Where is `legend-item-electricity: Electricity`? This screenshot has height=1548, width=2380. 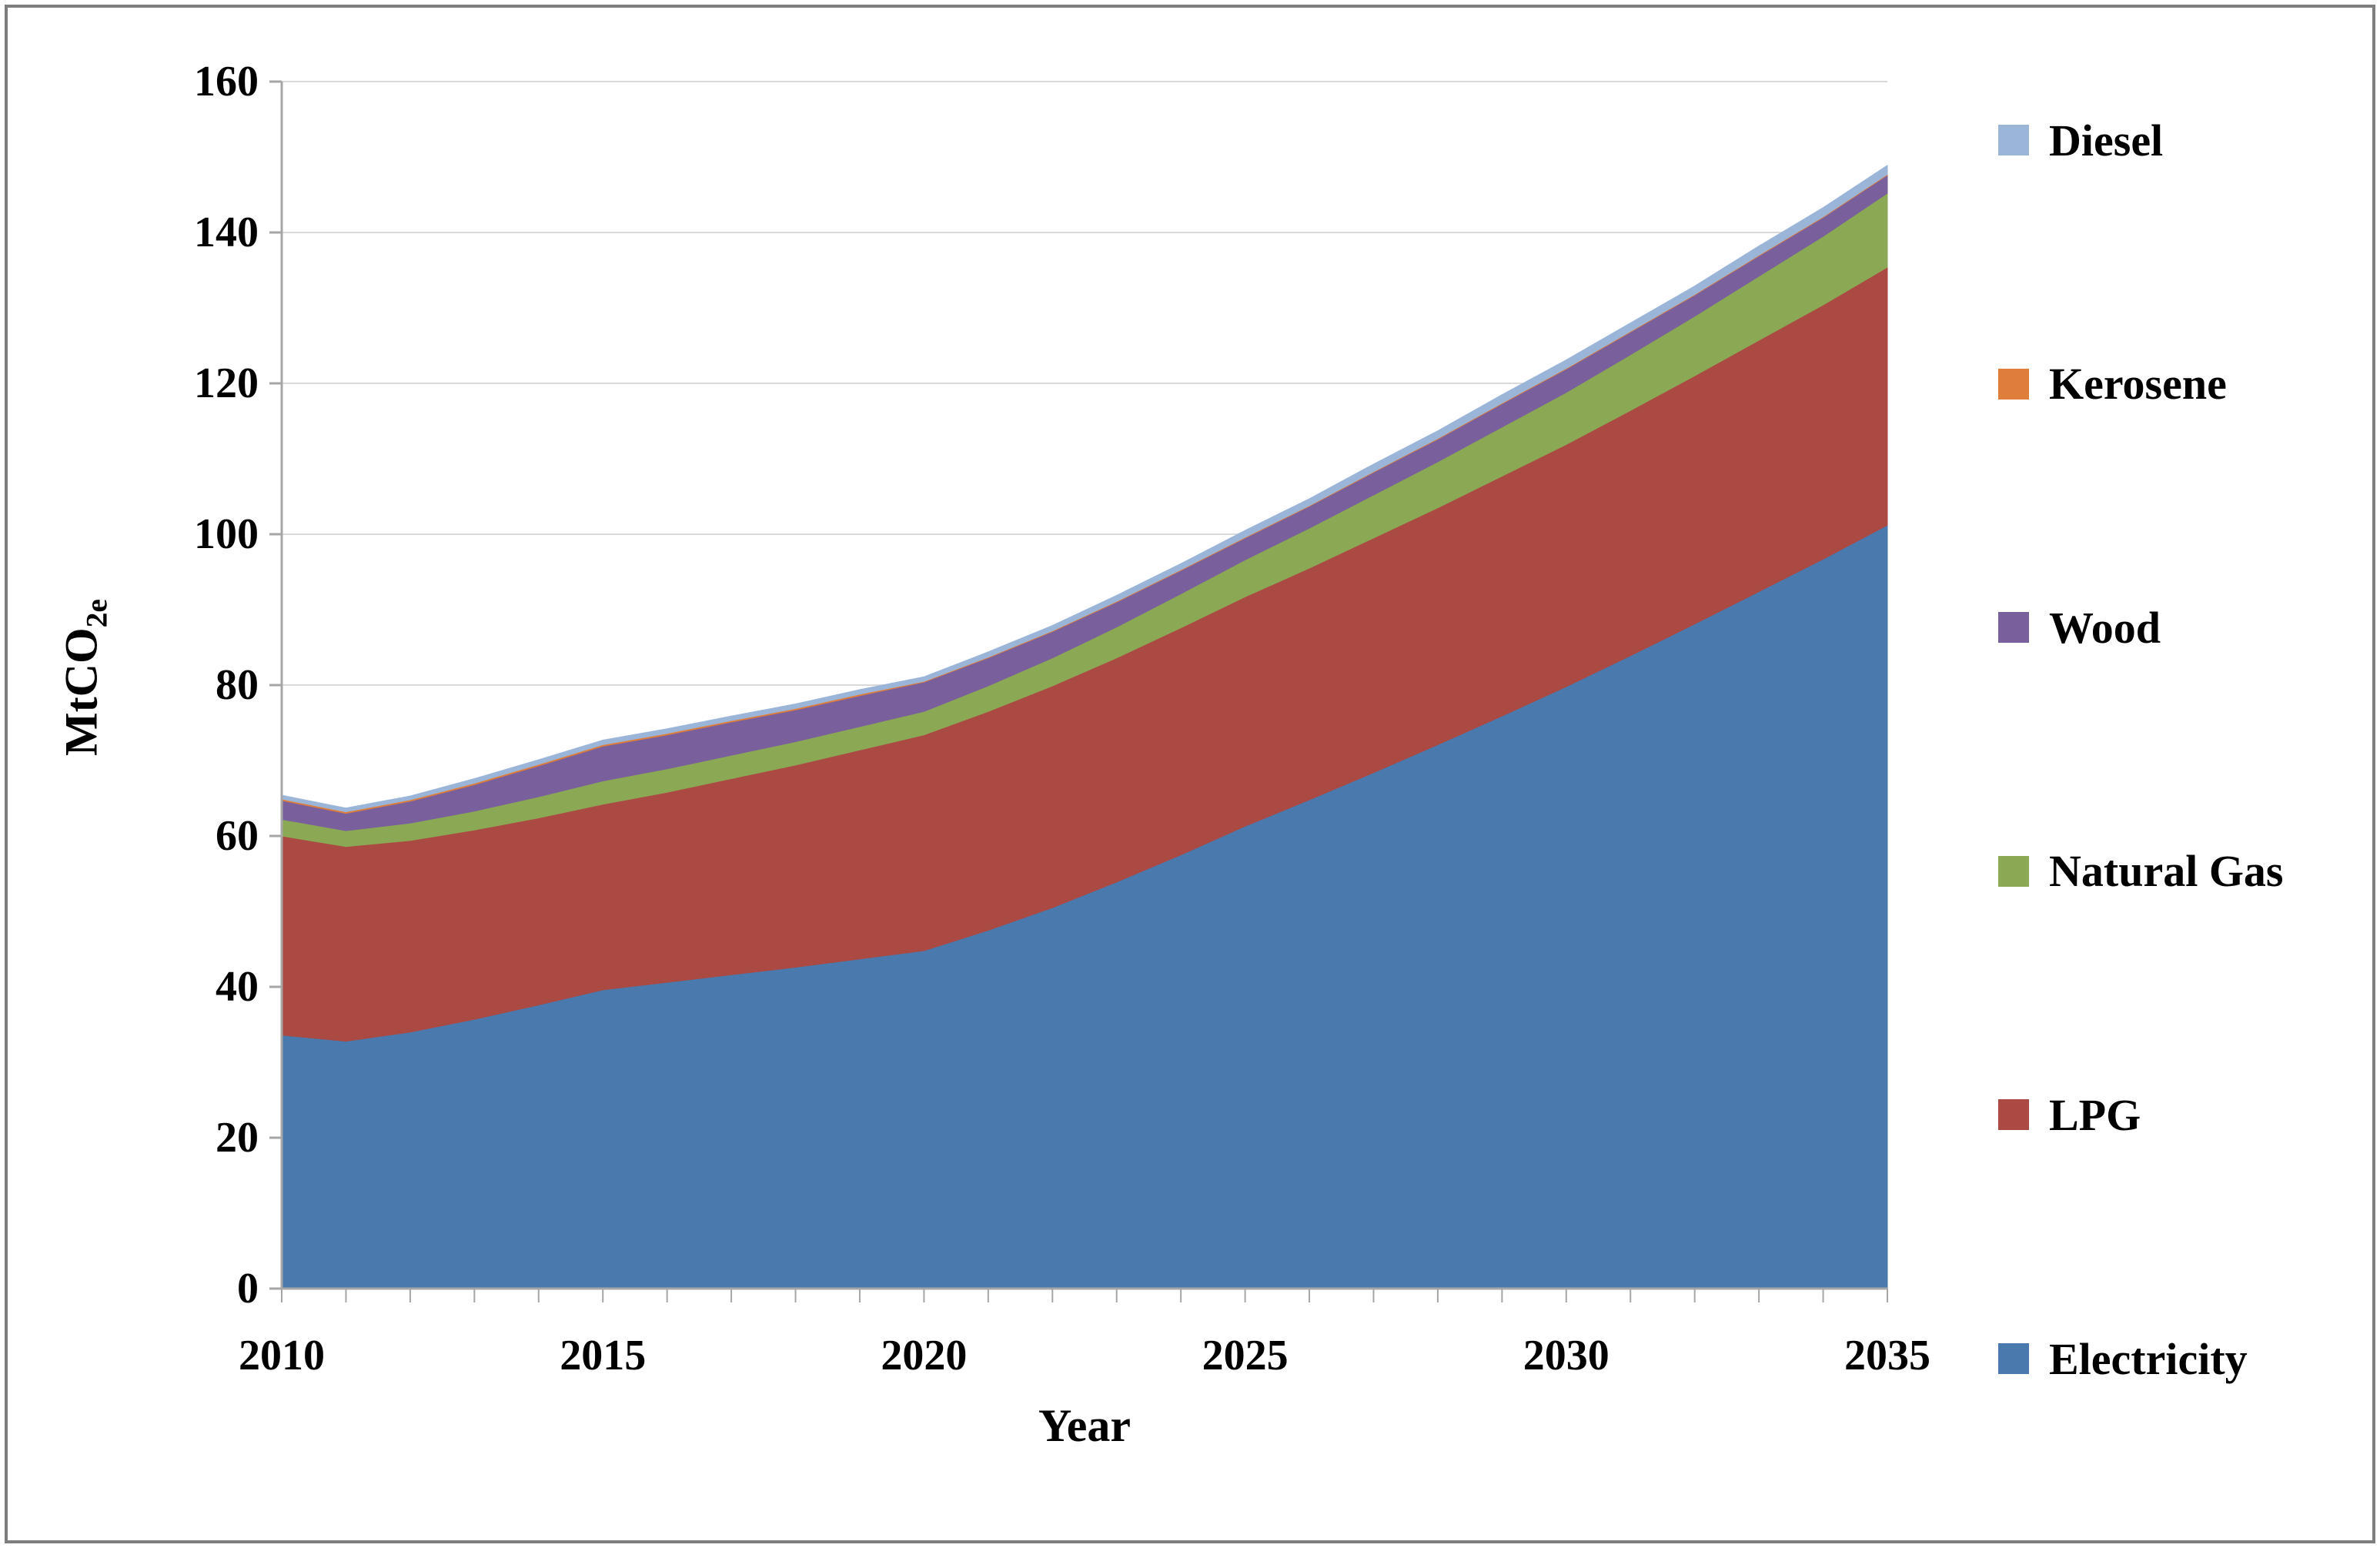
legend-item-electricity: Electricity is located at coordinates (2123, 1358).